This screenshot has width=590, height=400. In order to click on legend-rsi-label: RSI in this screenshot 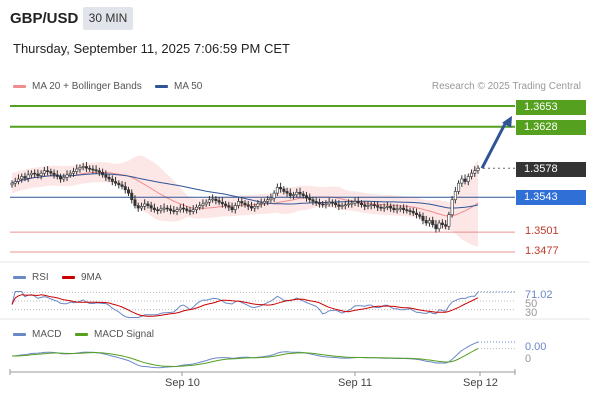, I will do `click(40, 277)`.